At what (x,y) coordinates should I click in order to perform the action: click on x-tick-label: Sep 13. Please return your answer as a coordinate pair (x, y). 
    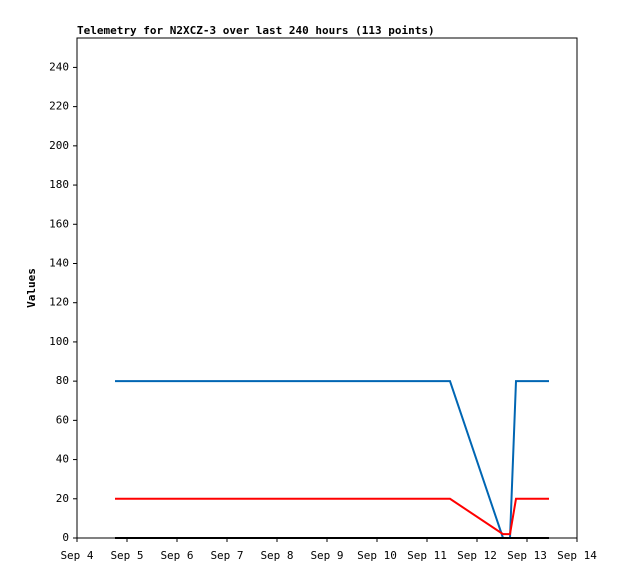
    Looking at the image, I should click on (527, 555).